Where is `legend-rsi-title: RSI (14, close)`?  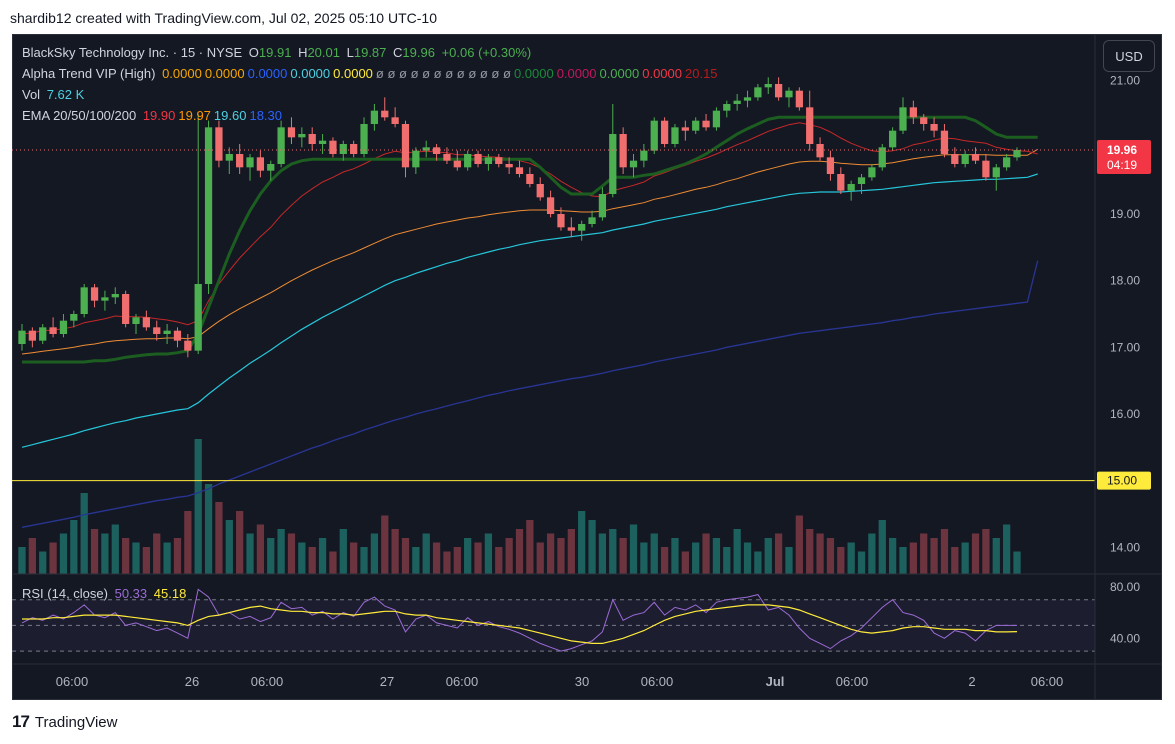
legend-rsi-title: RSI (14, close) is located at coordinates (65, 593).